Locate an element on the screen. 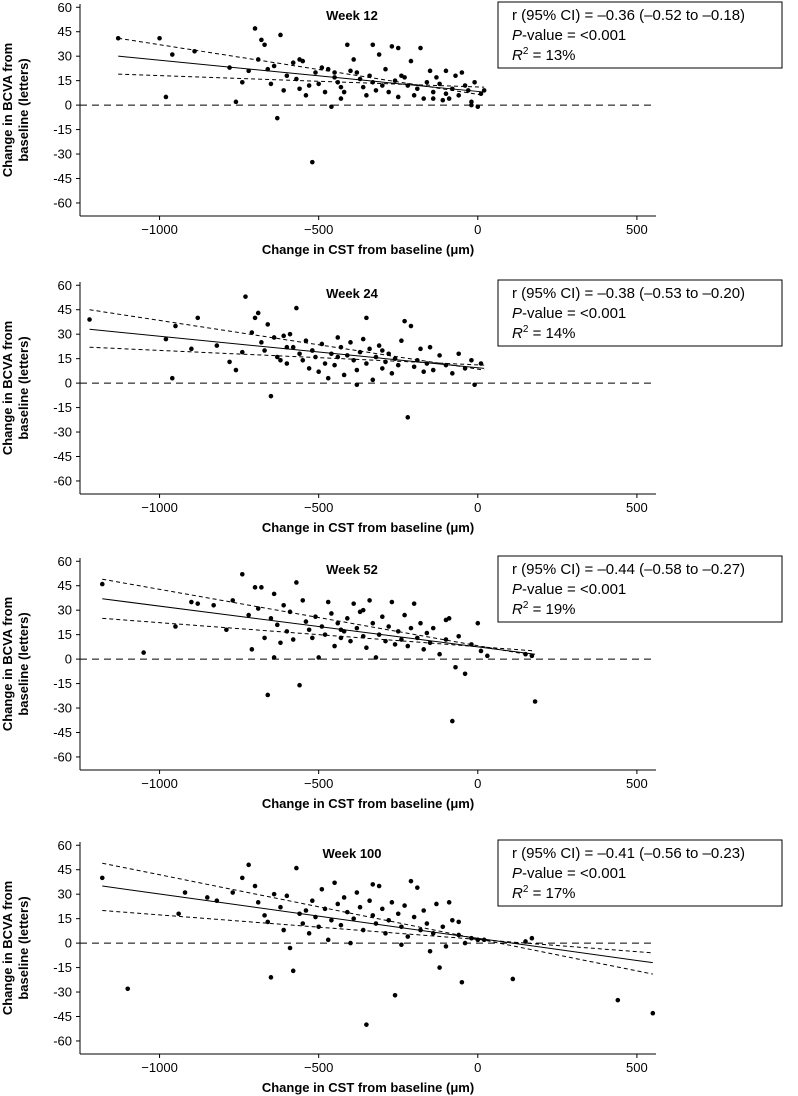 The height and width of the screenshot is (1096, 798). y-tick-label: 45 is located at coordinates (65, 31).